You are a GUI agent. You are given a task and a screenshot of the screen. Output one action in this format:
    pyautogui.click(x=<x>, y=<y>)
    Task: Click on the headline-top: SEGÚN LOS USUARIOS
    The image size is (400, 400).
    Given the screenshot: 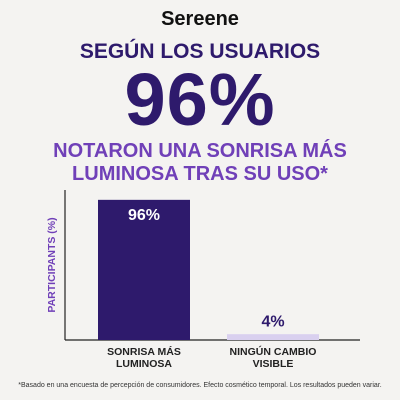 What is the action you would take?
    pyautogui.click(x=200, y=51)
    